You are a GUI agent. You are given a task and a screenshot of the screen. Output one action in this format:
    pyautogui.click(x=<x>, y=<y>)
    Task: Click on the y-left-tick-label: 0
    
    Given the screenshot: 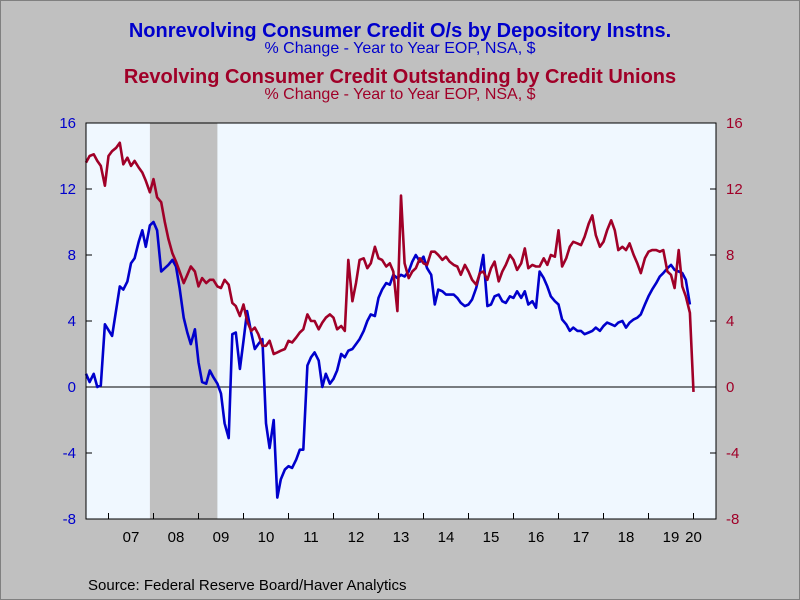 What is the action you would take?
    pyautogui.click(x=72, y=387)
    